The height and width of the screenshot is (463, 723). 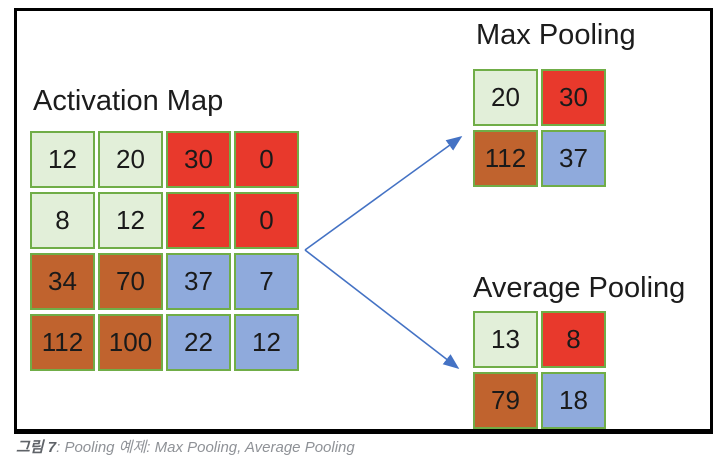 I want to click on grid-cell: 2, so click(x=198, y=220).